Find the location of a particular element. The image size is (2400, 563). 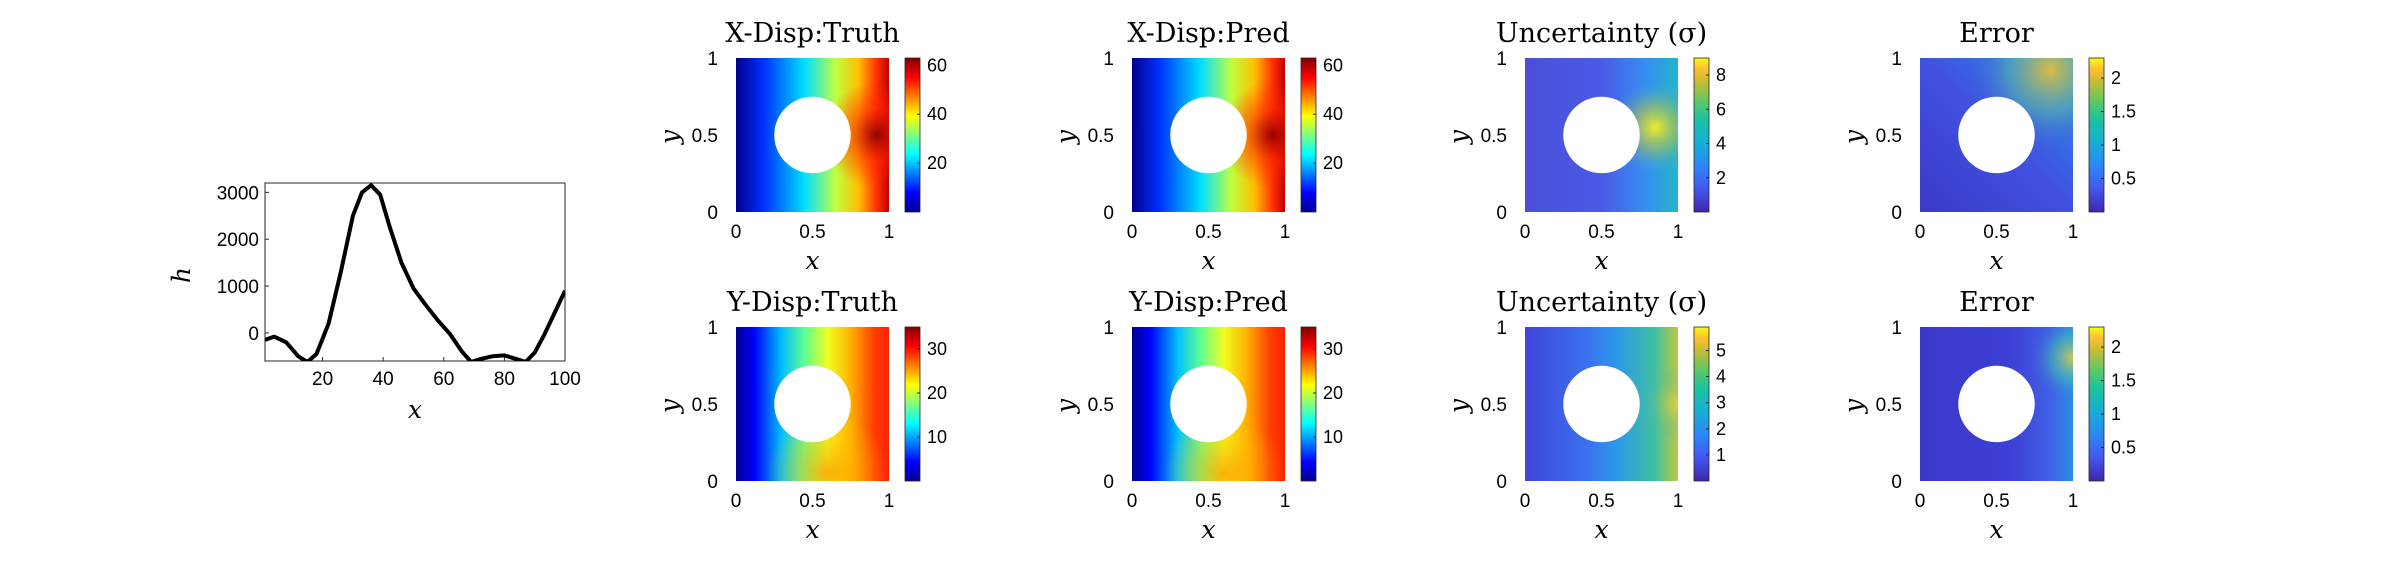

heatmap-panel: Error 0 0.5 1 0 0.5 1 x y 0.5 1 1.5 2 is located at coordinates (1987, 415).